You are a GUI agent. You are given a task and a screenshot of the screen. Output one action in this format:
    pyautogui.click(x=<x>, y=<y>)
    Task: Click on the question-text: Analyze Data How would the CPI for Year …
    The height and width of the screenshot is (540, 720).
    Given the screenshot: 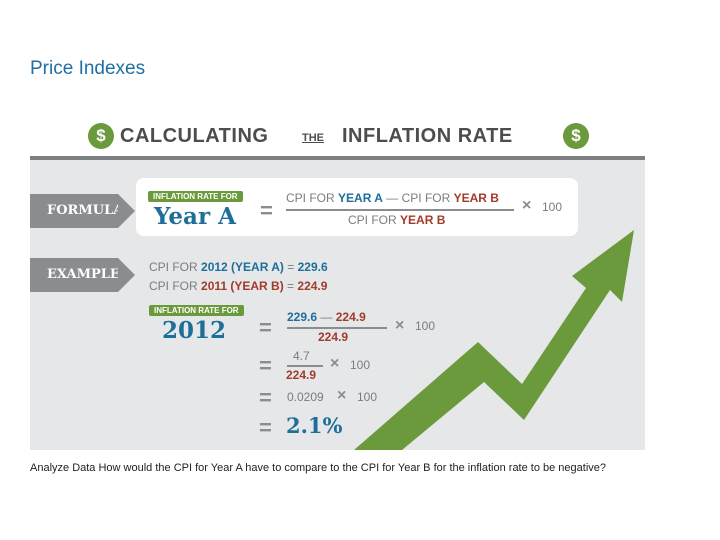 What is the action you would take?
    pyautogui.click(x=318, y=468)
    